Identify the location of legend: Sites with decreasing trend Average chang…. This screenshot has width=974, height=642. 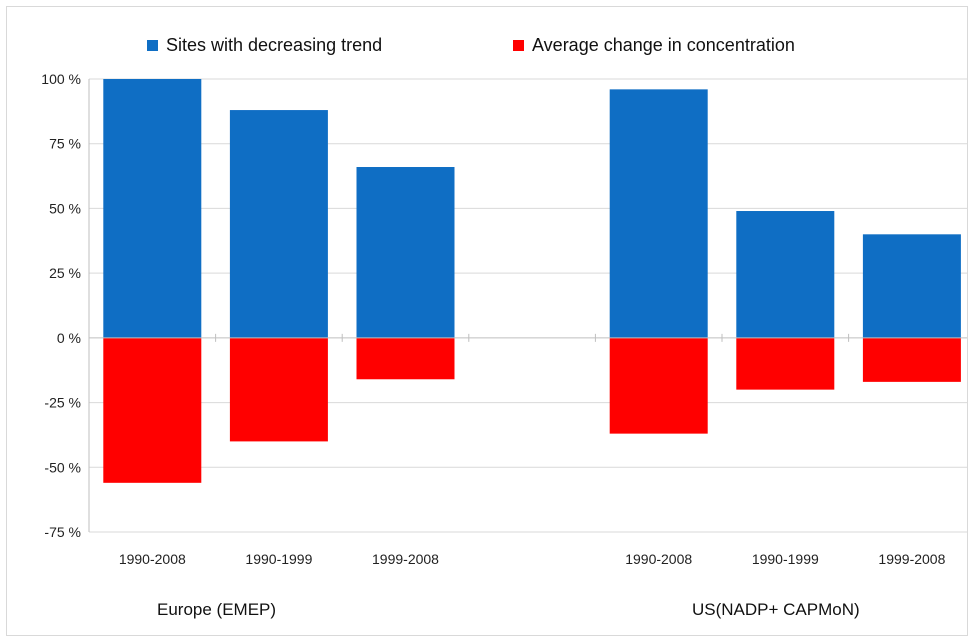
(471, 45).